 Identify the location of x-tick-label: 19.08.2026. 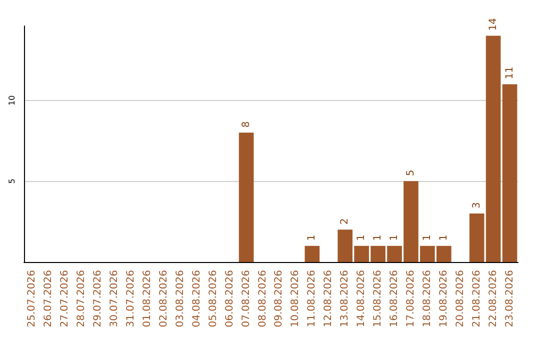
(444, 299).